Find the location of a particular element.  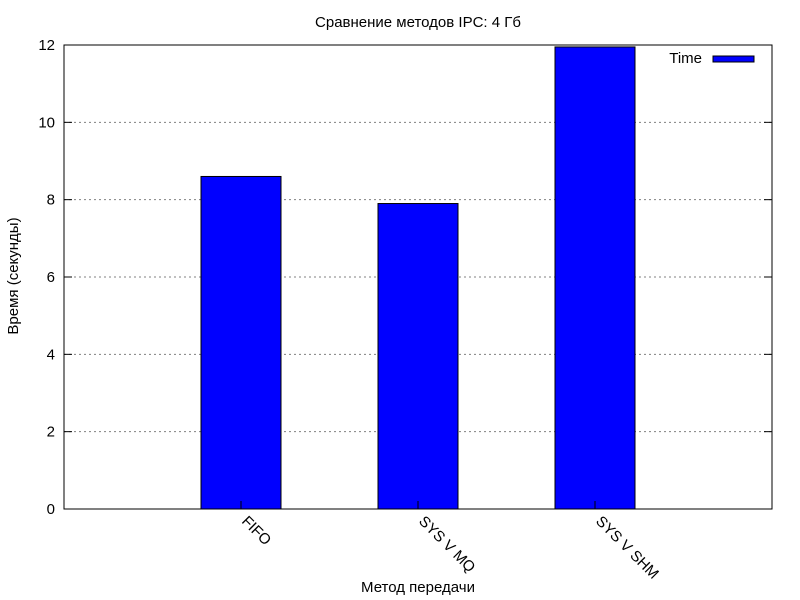

y-tick-label: 8 is located at coordinates (51, 200).